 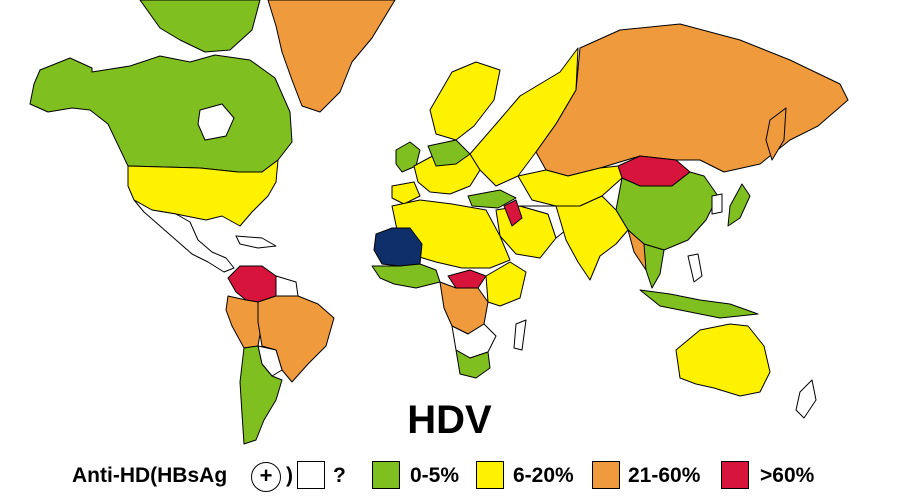 What do you see at coordinates (699, 304) in the screenshot?
I see `region-indonesia` at bounding box center [699, 304].